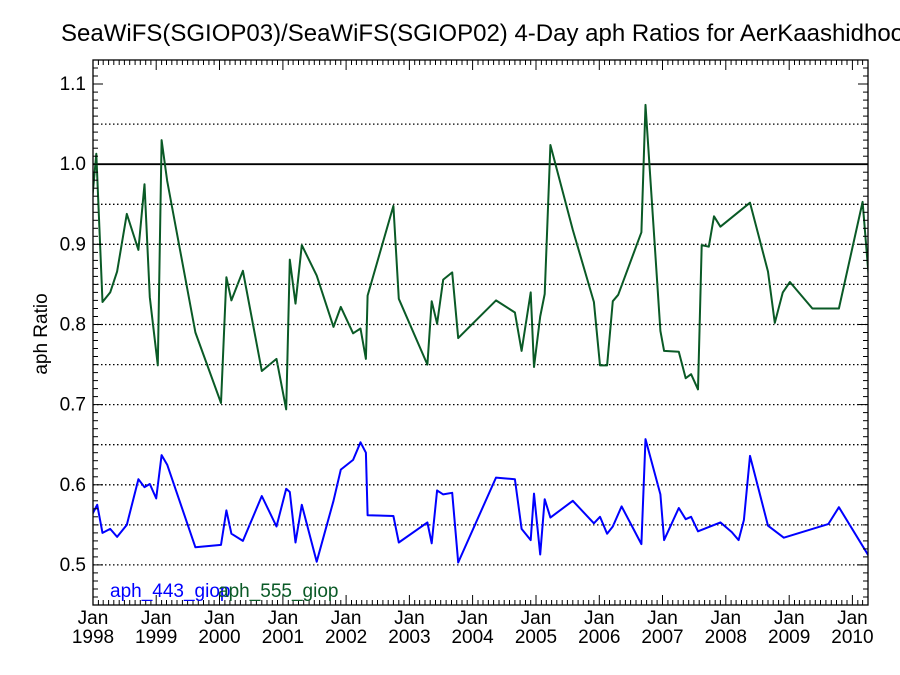 This screenshot has height=675, width=900. Describe the element at coordinates (93, 637) in the screenshot. I see `x-tick-year: 1998` at that location.